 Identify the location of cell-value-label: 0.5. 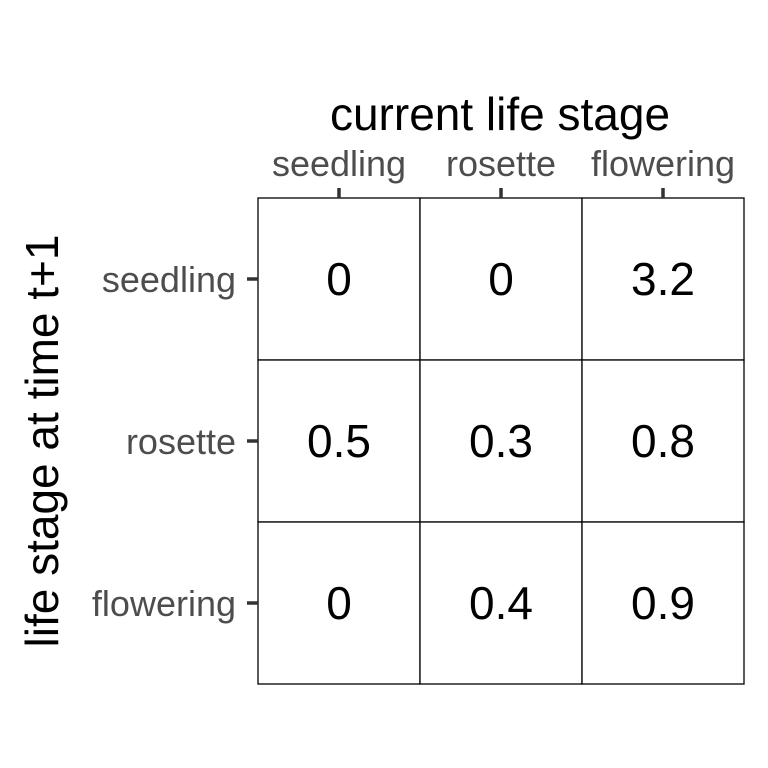
(339, 441).